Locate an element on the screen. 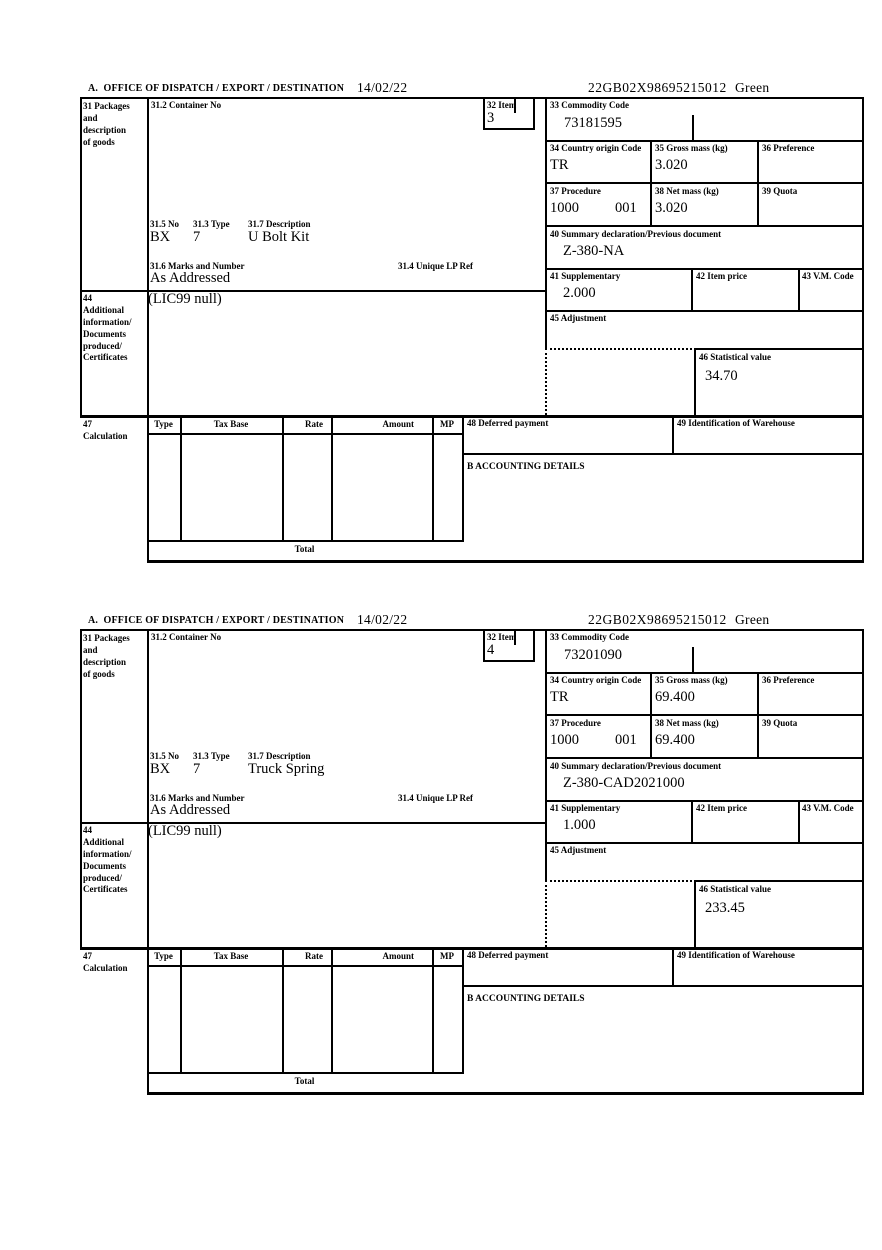 Image resolution: width=882 pixels, height=1250 pixels. net-mass-value: 69.400 is located at coordinates (675, 740).